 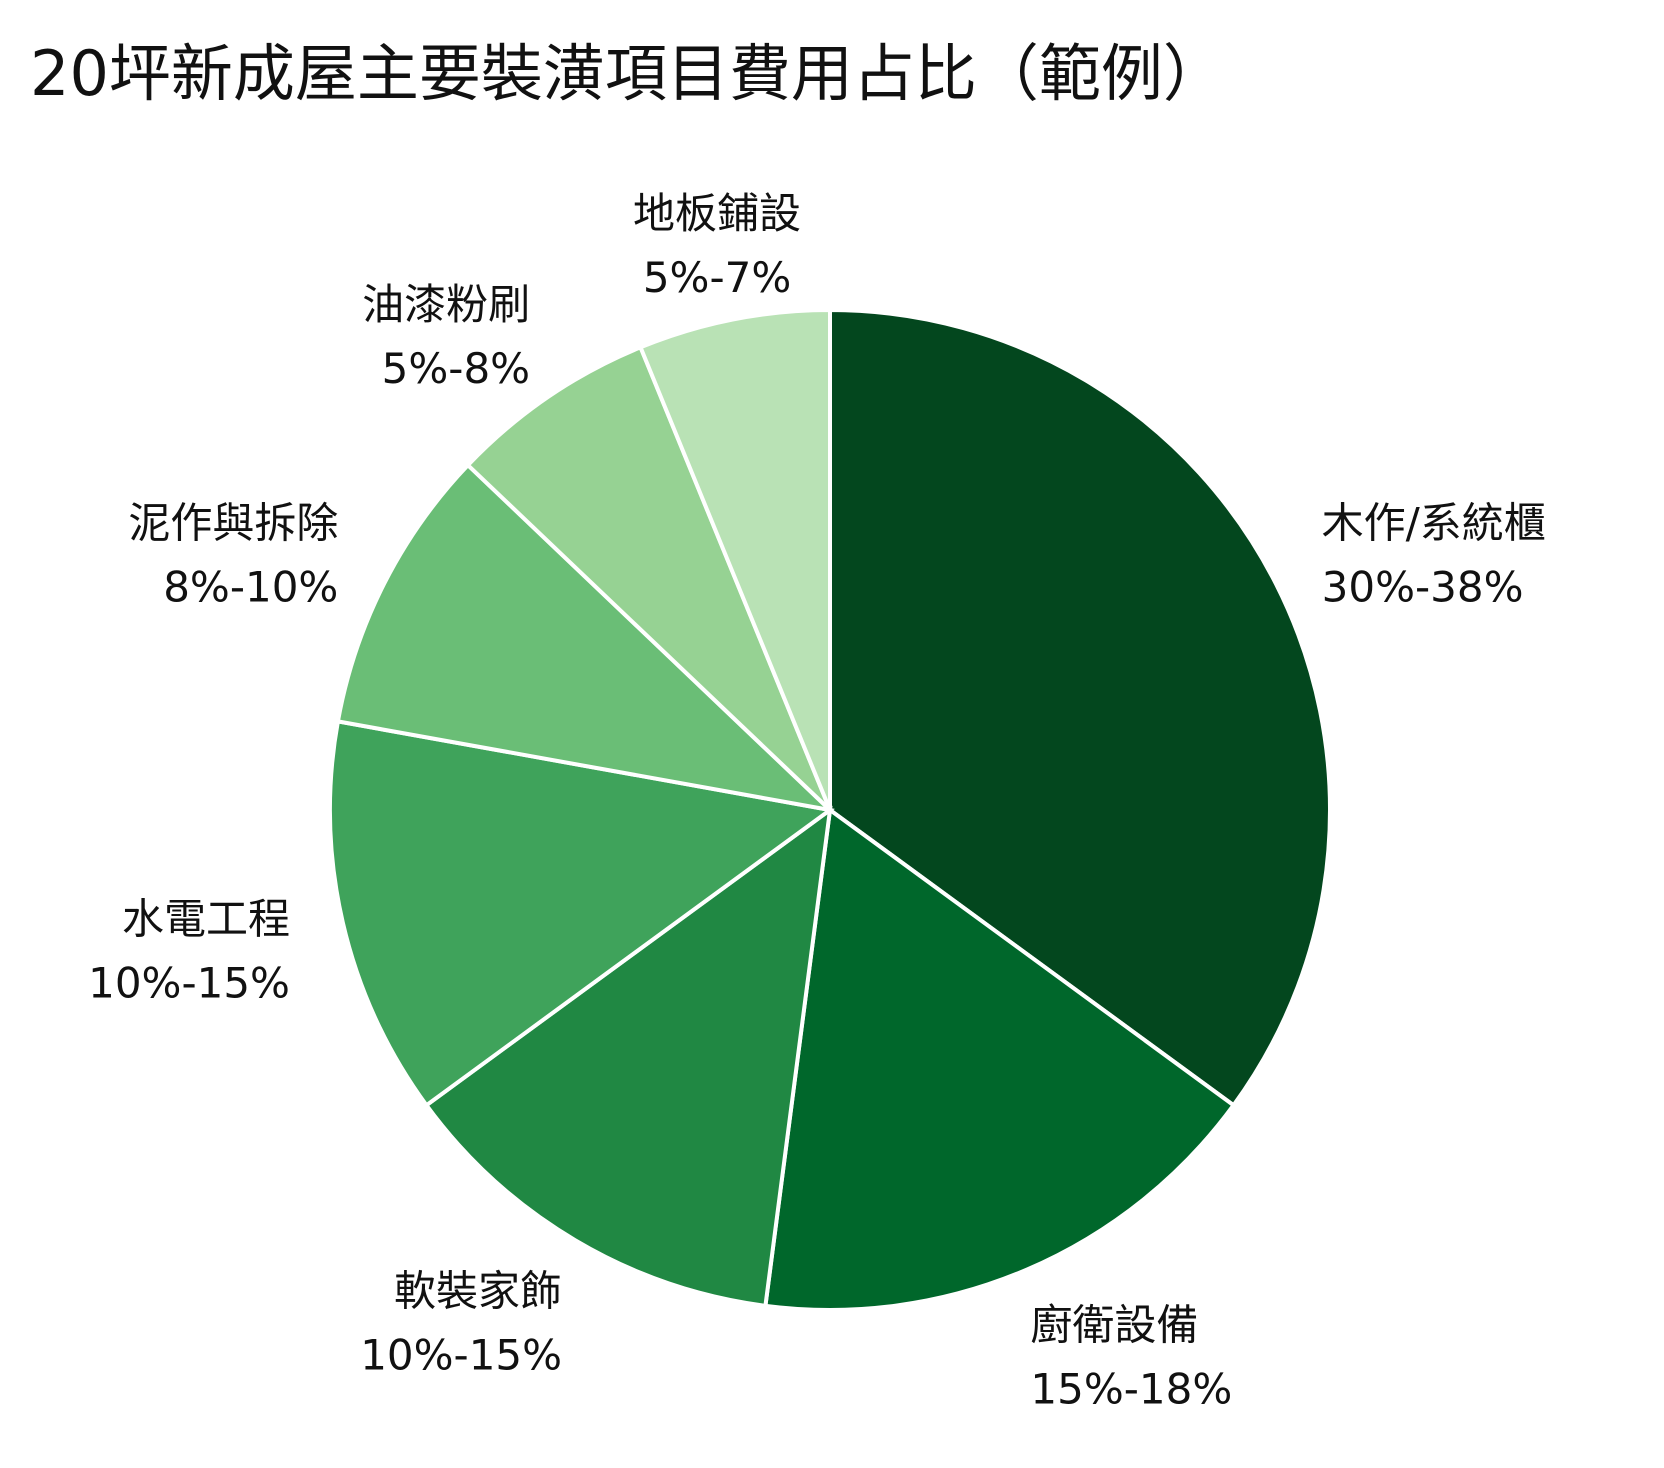 What do you see at coordinates (1114, 1325) in the screenshot?
I see `slice-label: 廚衛設備` at bounding box center [1114, 1325].